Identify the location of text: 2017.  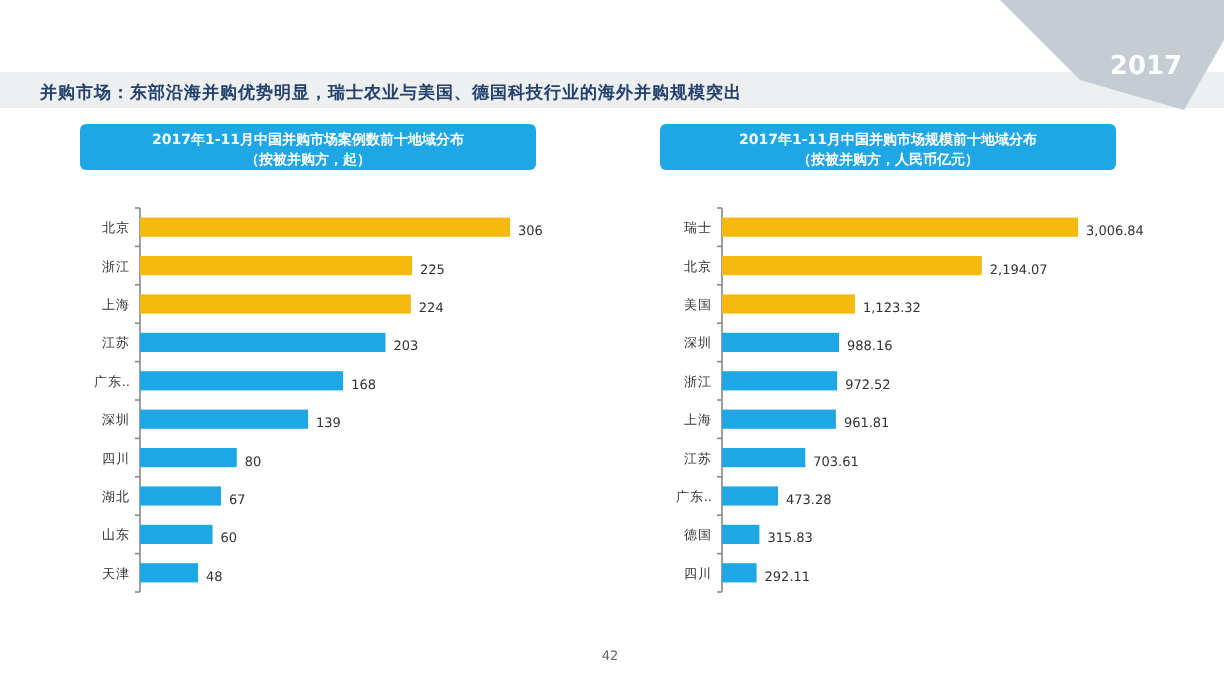
(1146, 67).